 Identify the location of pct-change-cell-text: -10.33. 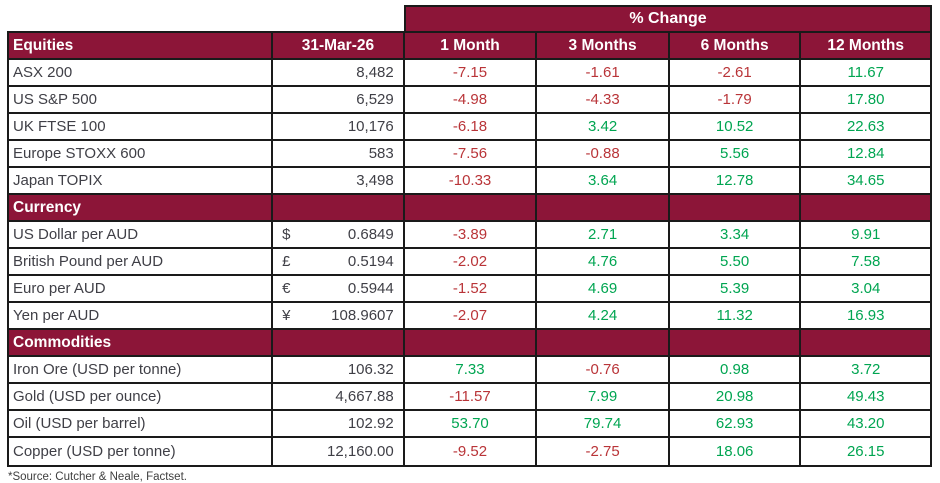
(470, 180).